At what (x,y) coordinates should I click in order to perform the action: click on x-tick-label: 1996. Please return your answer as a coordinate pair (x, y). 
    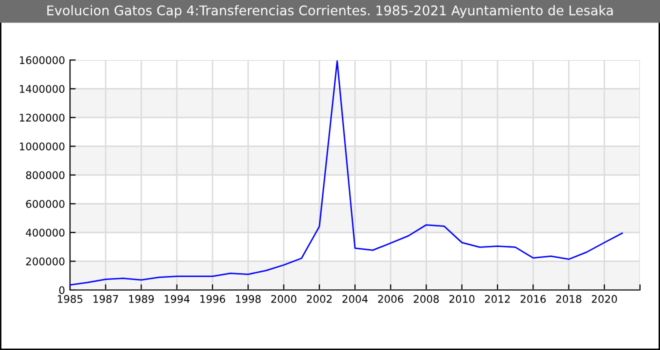
    Looking at the image, I should click on (213, 299).